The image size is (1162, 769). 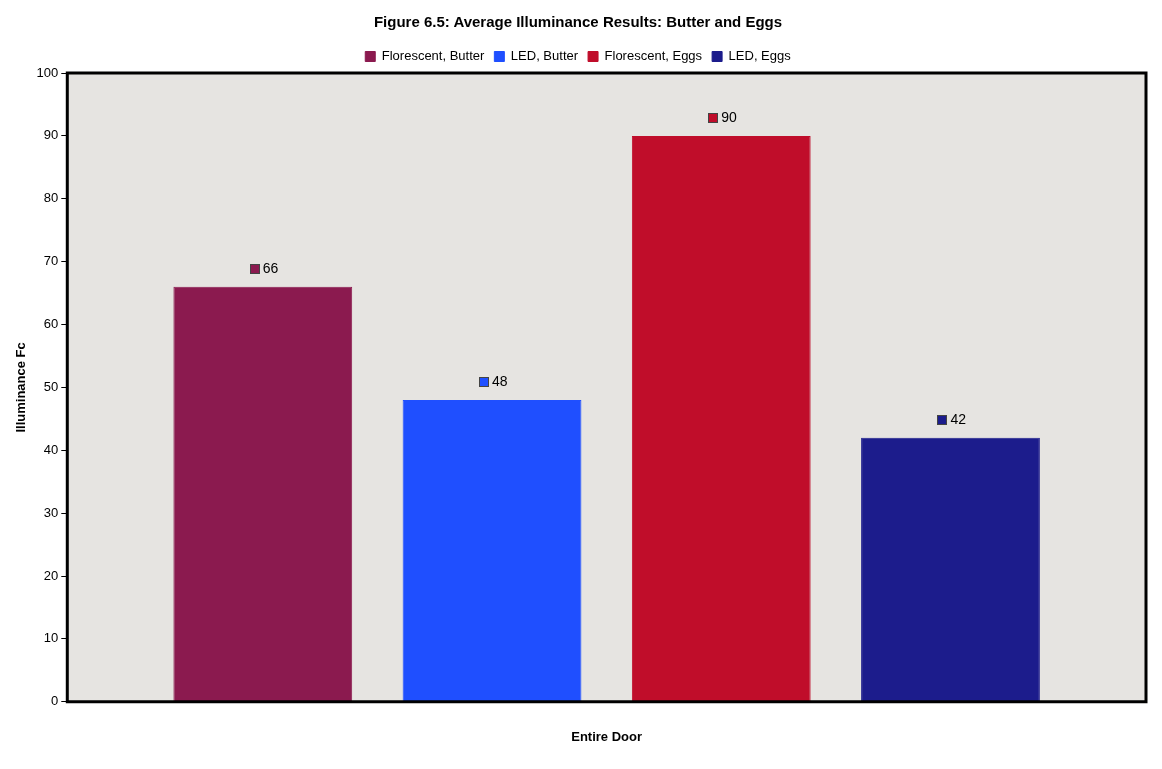 What do you see at coordinates (433, 56) in the screenshot?
I see `legend-label: Florescent, Butter` at bounding box center [433, 56].